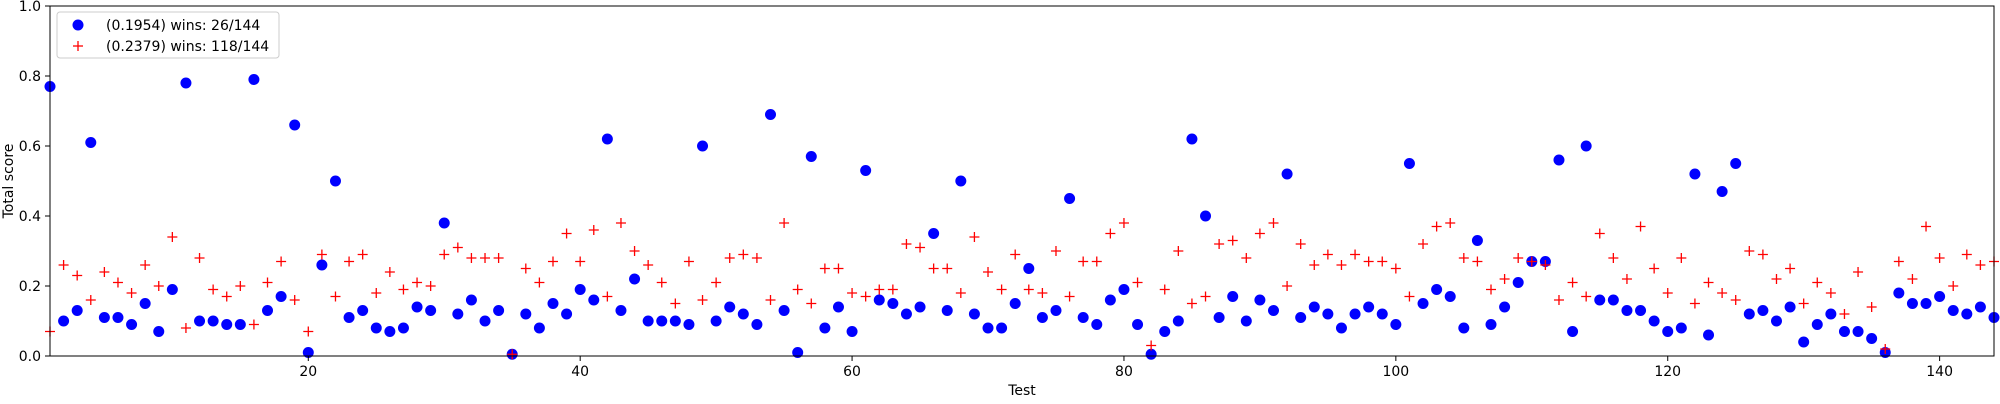 Image resolution: width=2000 pixels, height=404 pixels. I want to click on x-tick-label: 120, so click(1667, 372).